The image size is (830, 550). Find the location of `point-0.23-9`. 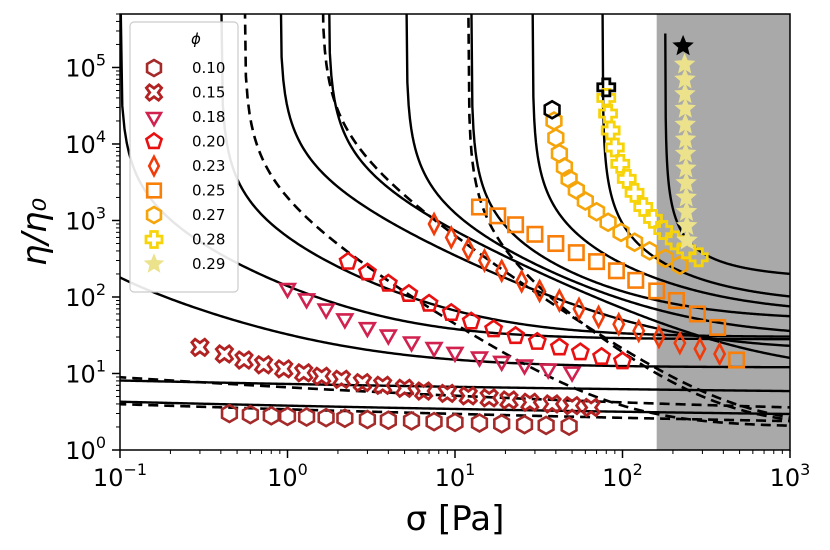

point-0.23-9 is located at coordinates (599, 317).